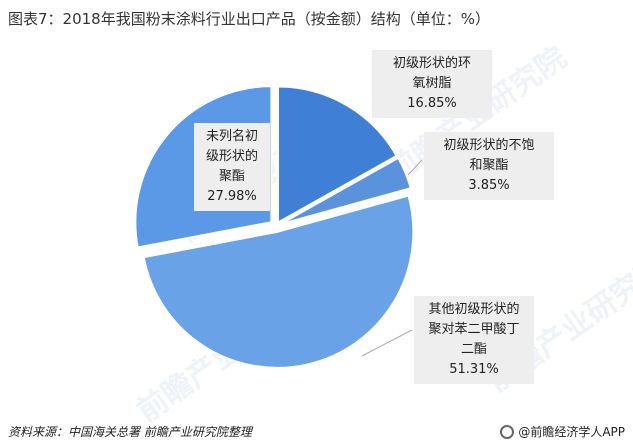  What do you see at coordinates (474, 340) in the screenshot?
I see `slice-label-pbt: 其他初级形状的 聚对苯二甲酸丁 二酯 51.31%` at bounding box center [474, 340].